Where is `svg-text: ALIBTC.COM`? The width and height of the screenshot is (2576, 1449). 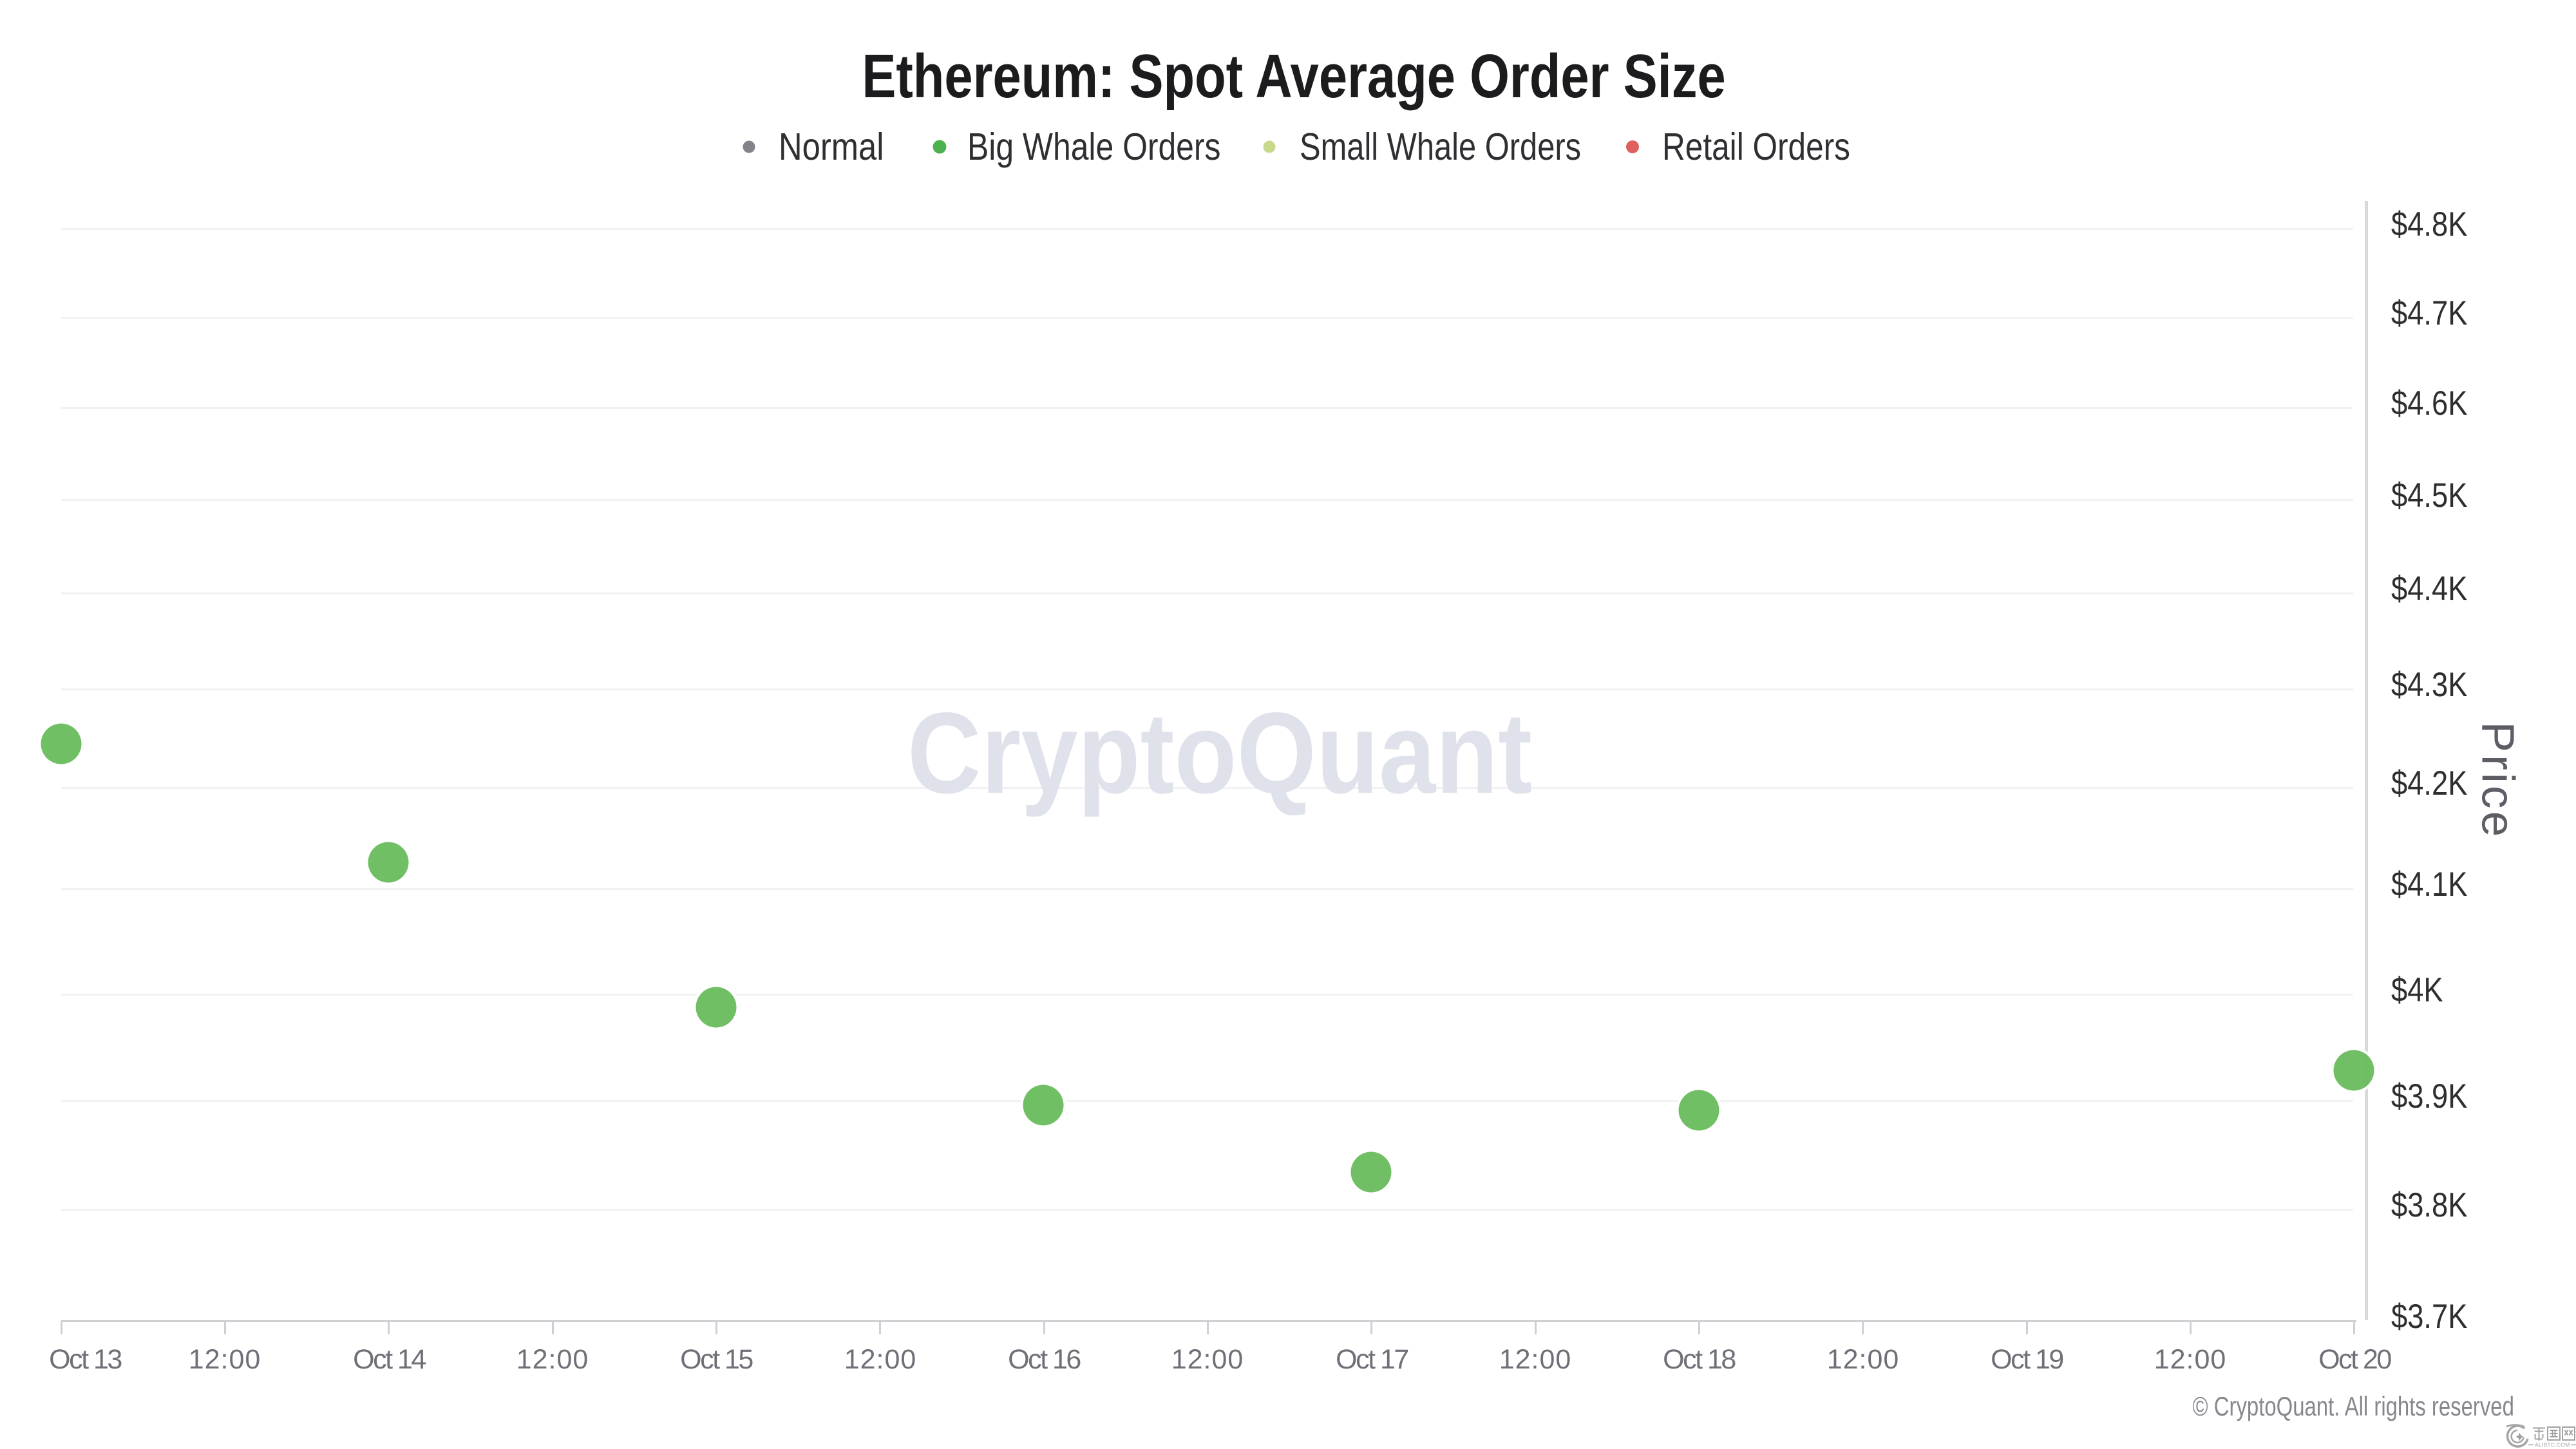
svg-text: ALIBTC.COM is located at coordinates (2553, 1445).